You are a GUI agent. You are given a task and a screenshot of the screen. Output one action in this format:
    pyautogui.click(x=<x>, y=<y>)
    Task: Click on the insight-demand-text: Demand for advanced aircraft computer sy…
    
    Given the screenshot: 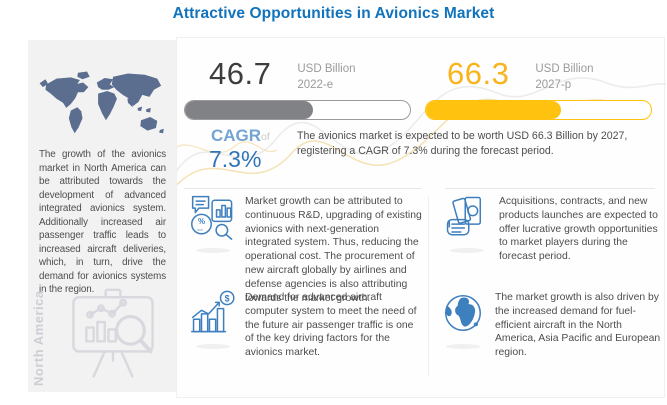 What is the action you would take?
    pyautogui.click(x=331, y=325)
    